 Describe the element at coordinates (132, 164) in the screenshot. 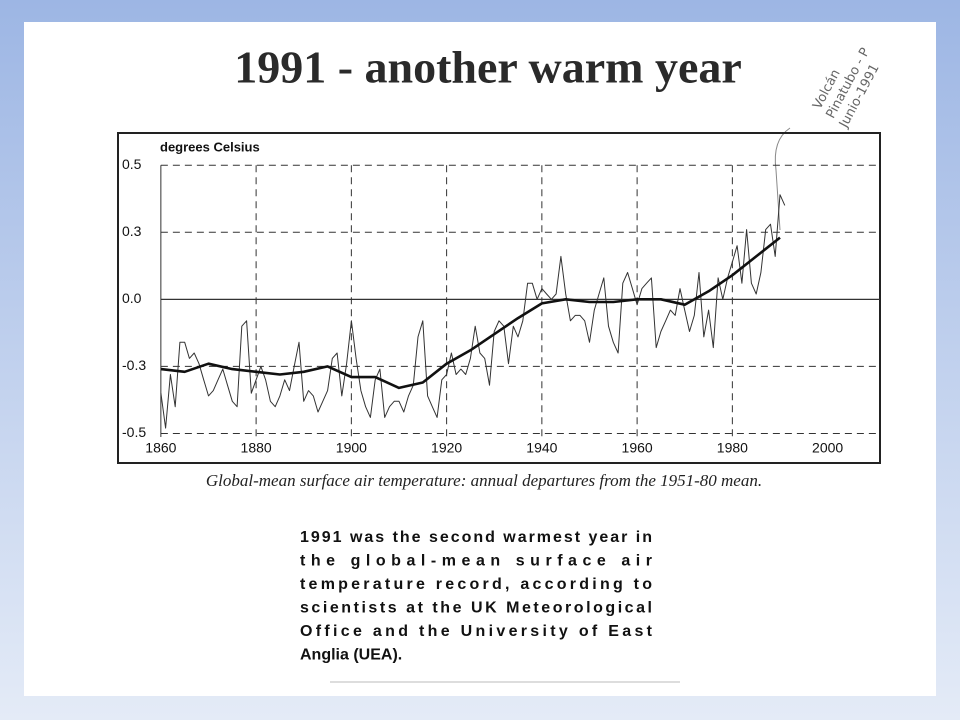

I see `y-tick-label: 0.5` at that location.